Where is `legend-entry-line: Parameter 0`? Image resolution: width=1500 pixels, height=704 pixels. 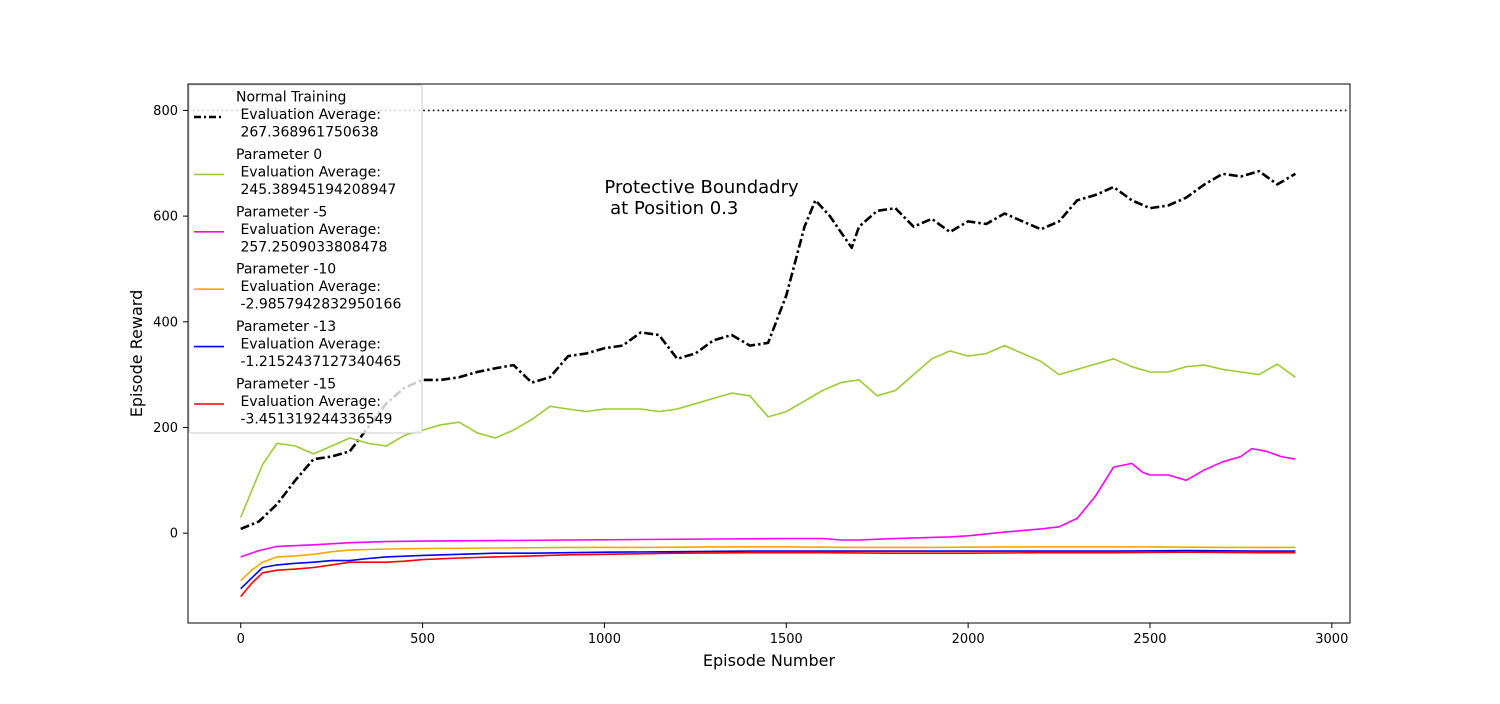
legend-entry-line: Parameter 0 is located at coordinates (279, 155).